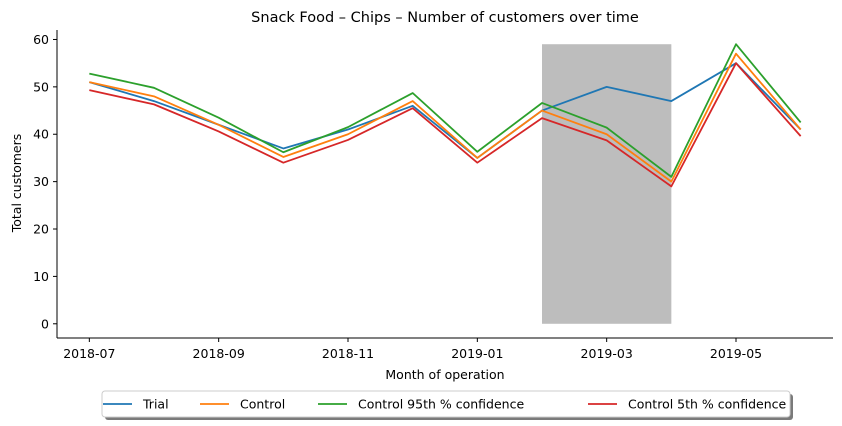 The height and width of the screenshot is (426, 842). Describe the element at coordinates (348, 353) in the screenshot. I see `x-tick-label: 2018-11` at that location.